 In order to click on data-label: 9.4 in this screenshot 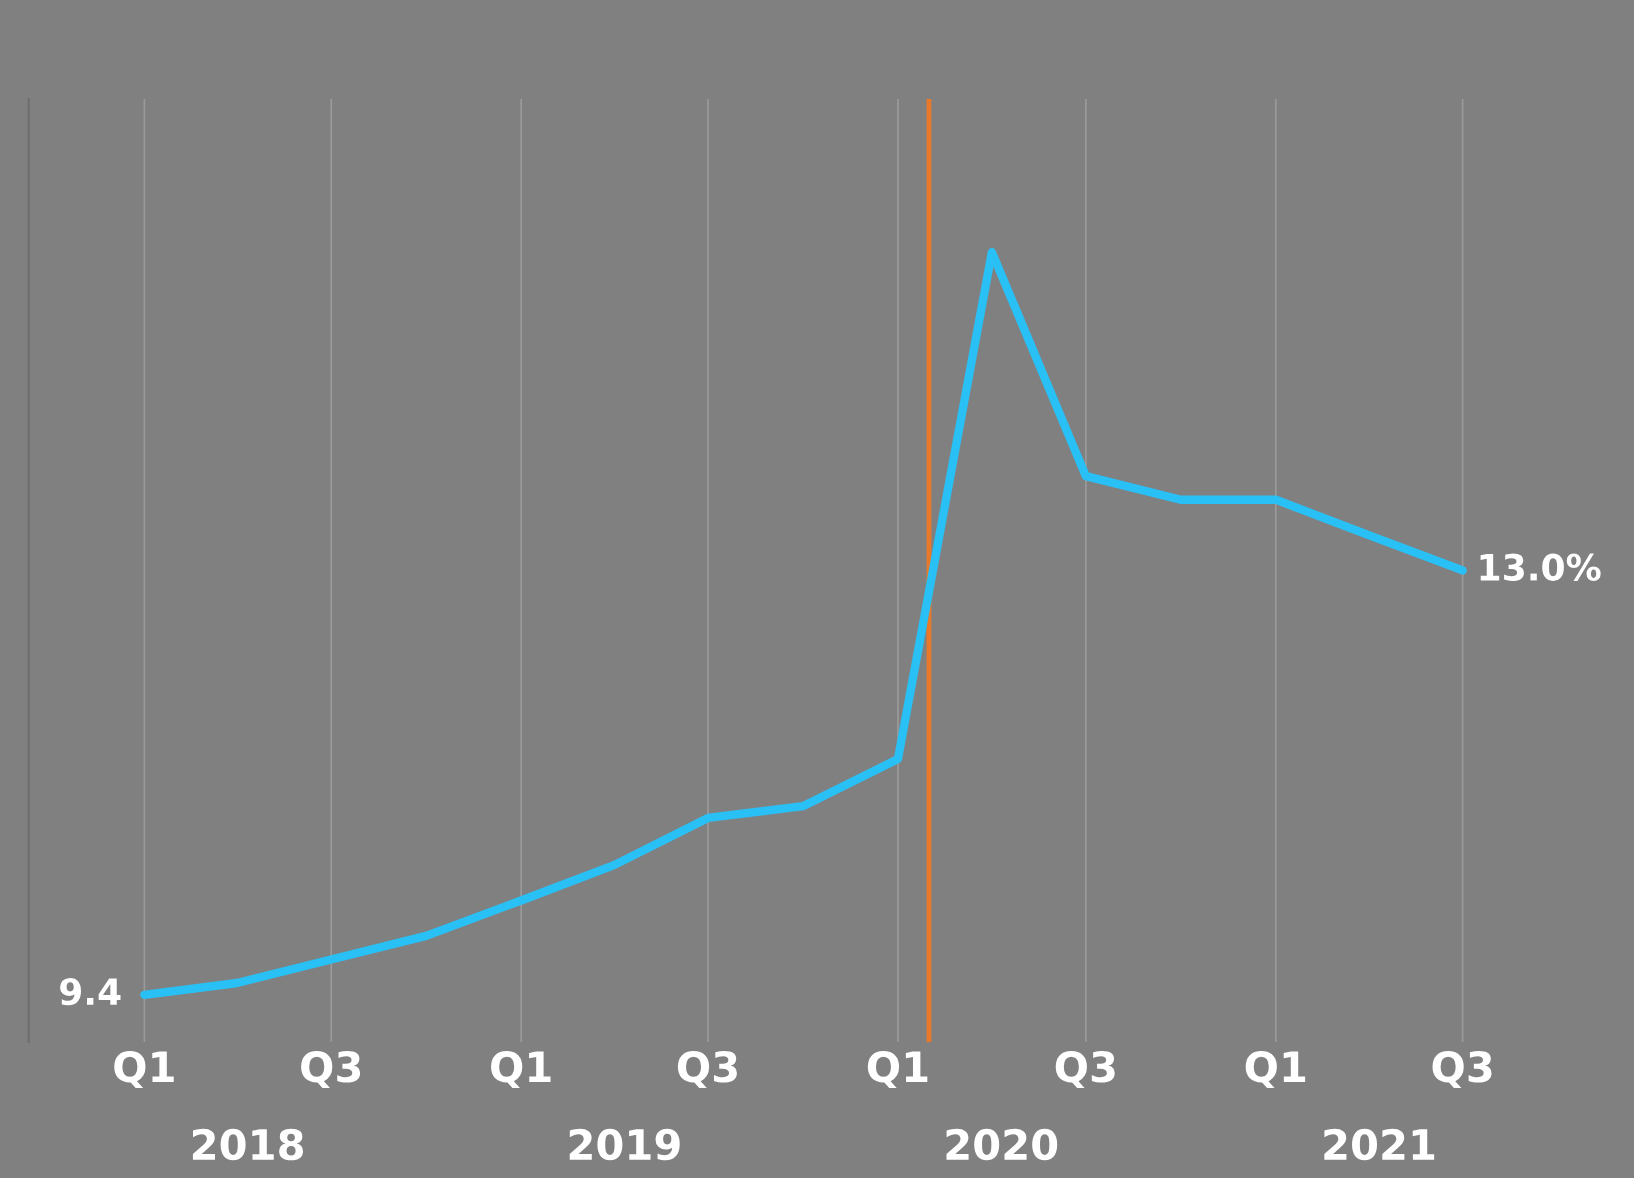, I will do `click(90, 991)`.